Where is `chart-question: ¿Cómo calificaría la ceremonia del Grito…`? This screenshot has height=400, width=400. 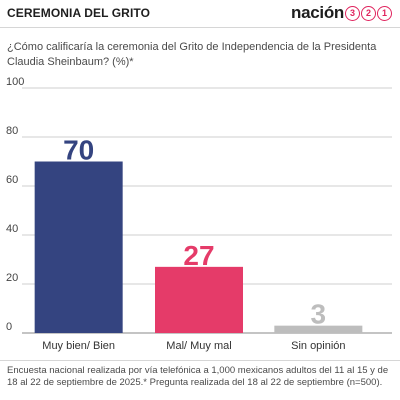 chart-question: ¿Cómo calificaría la ceremonia del Grito… is located at coordinates (192, 54).